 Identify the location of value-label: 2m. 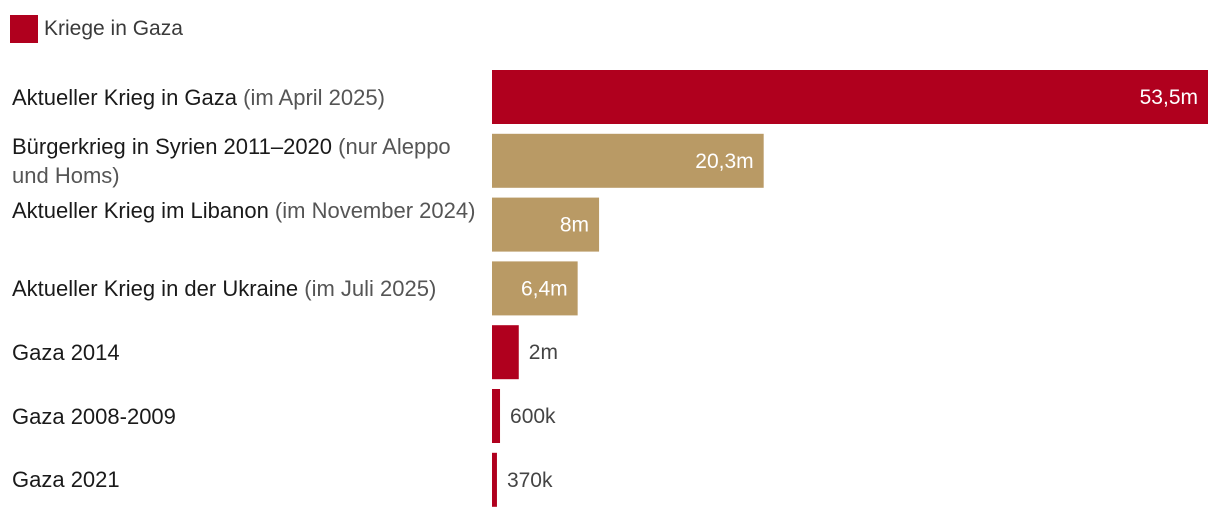
(543, 352).